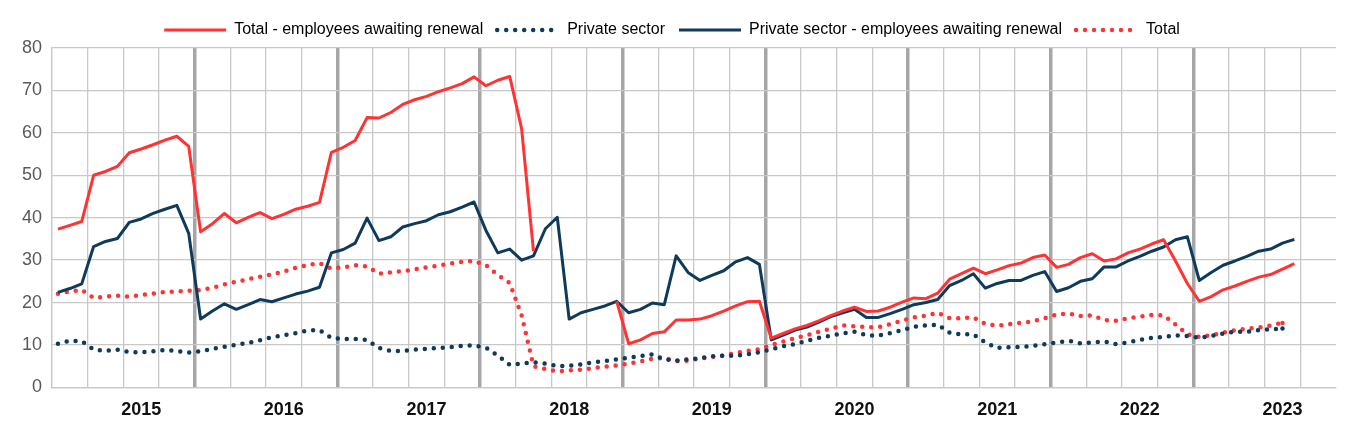 The image size is (1360, 441). What do you see at coordinates (1282, 409) in the screenshot?
I see `x-tick-label: 2023` at bounding box center [1282, 409].